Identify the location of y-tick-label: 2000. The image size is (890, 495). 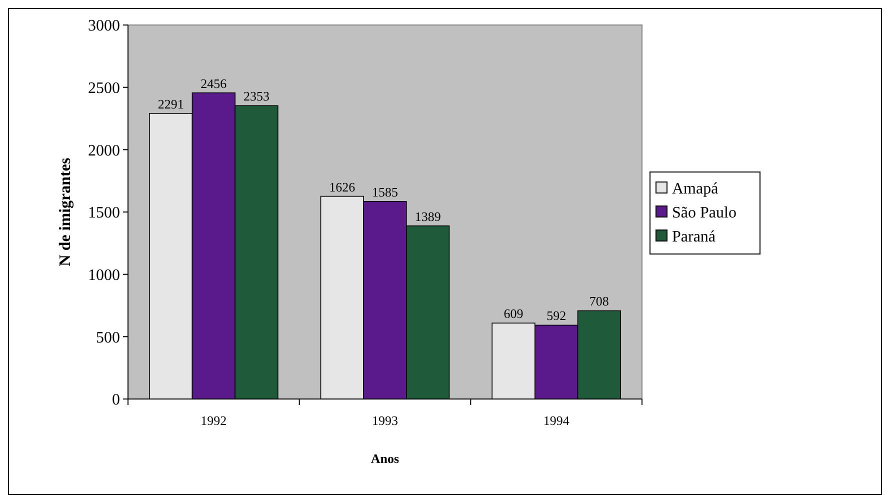
(104, 151).